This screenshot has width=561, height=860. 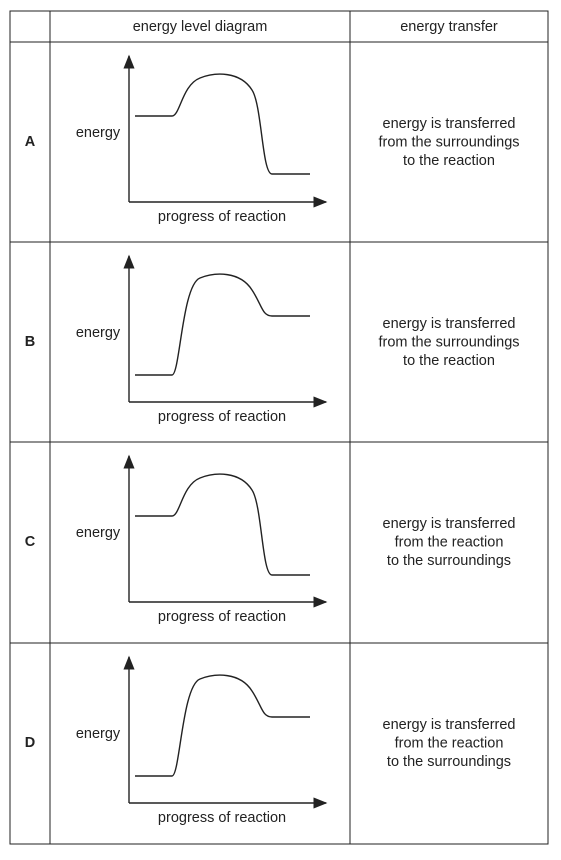 I want to click on header-cell: energy level diagram, so click(x=200, y=27).